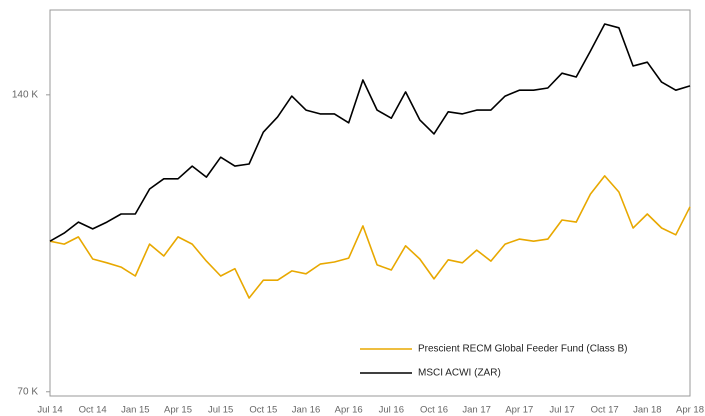 This screenshot has height=416, width=705. Describe the element at coordinates (349, 410) in the screenshot. I see `x-tick-label: Apr 16` at that location.